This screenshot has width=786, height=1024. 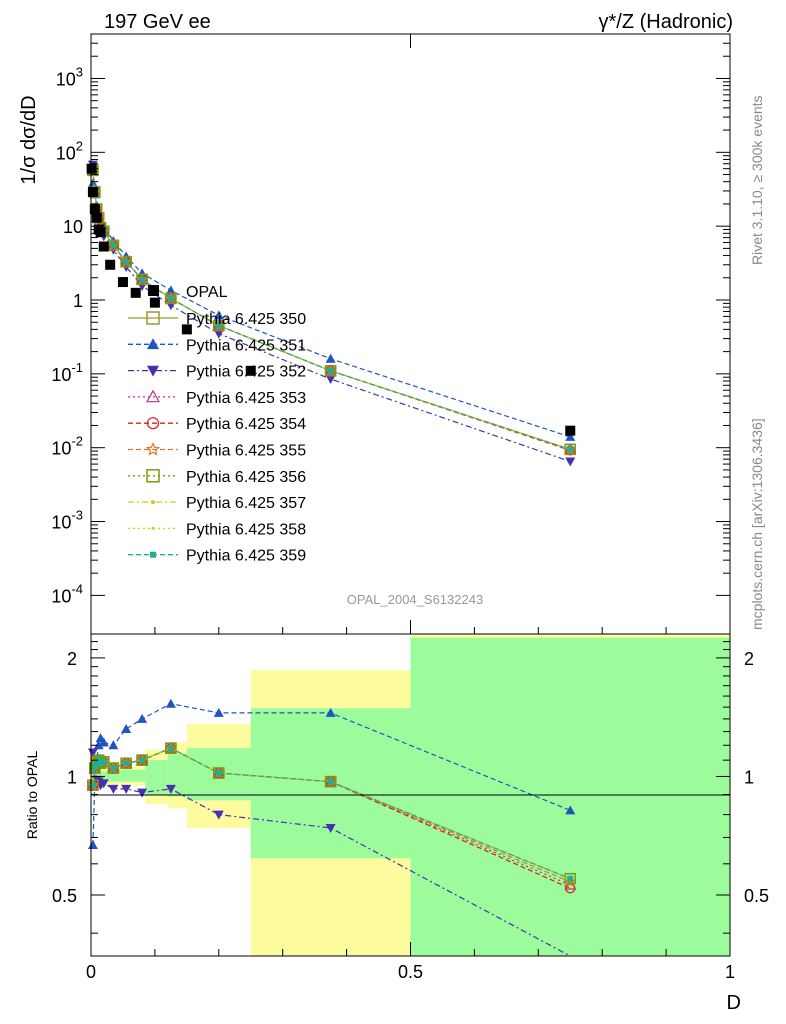 I want to click on y-tick-label-top-7: 10⁻⁴, so click(x=67, y=593).